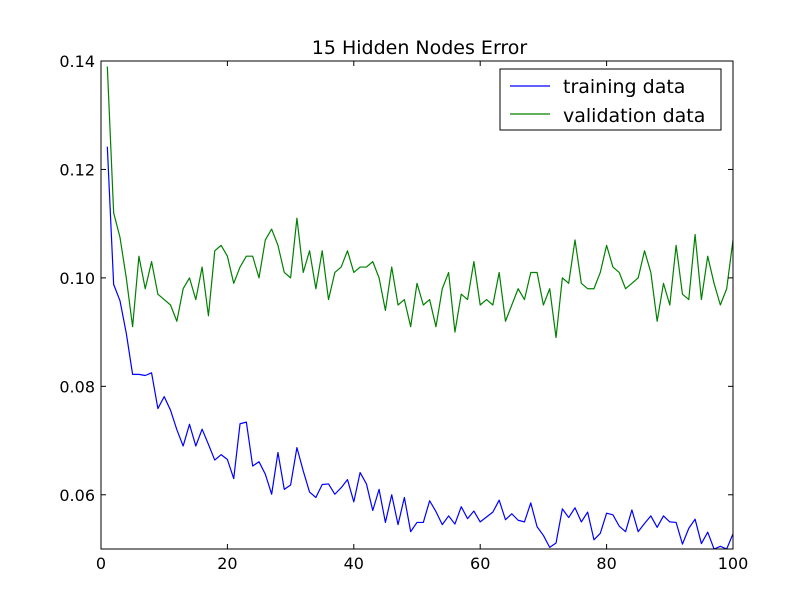  I want to click on x-tick-label: 80, so click(606, 563).